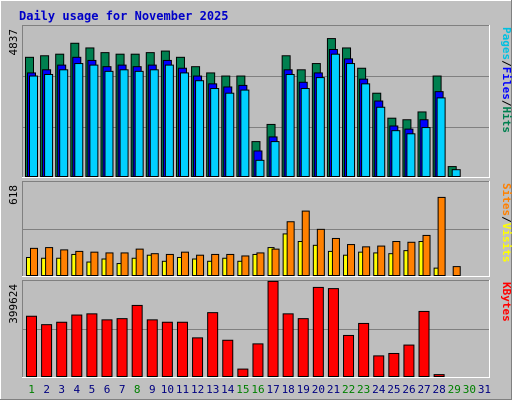 This screenshot has width=512, height=400. What do you see at coordinates (122, 389) in the screenshot?
I see `x-tick-label: 7` at bounding box center [122, 389].